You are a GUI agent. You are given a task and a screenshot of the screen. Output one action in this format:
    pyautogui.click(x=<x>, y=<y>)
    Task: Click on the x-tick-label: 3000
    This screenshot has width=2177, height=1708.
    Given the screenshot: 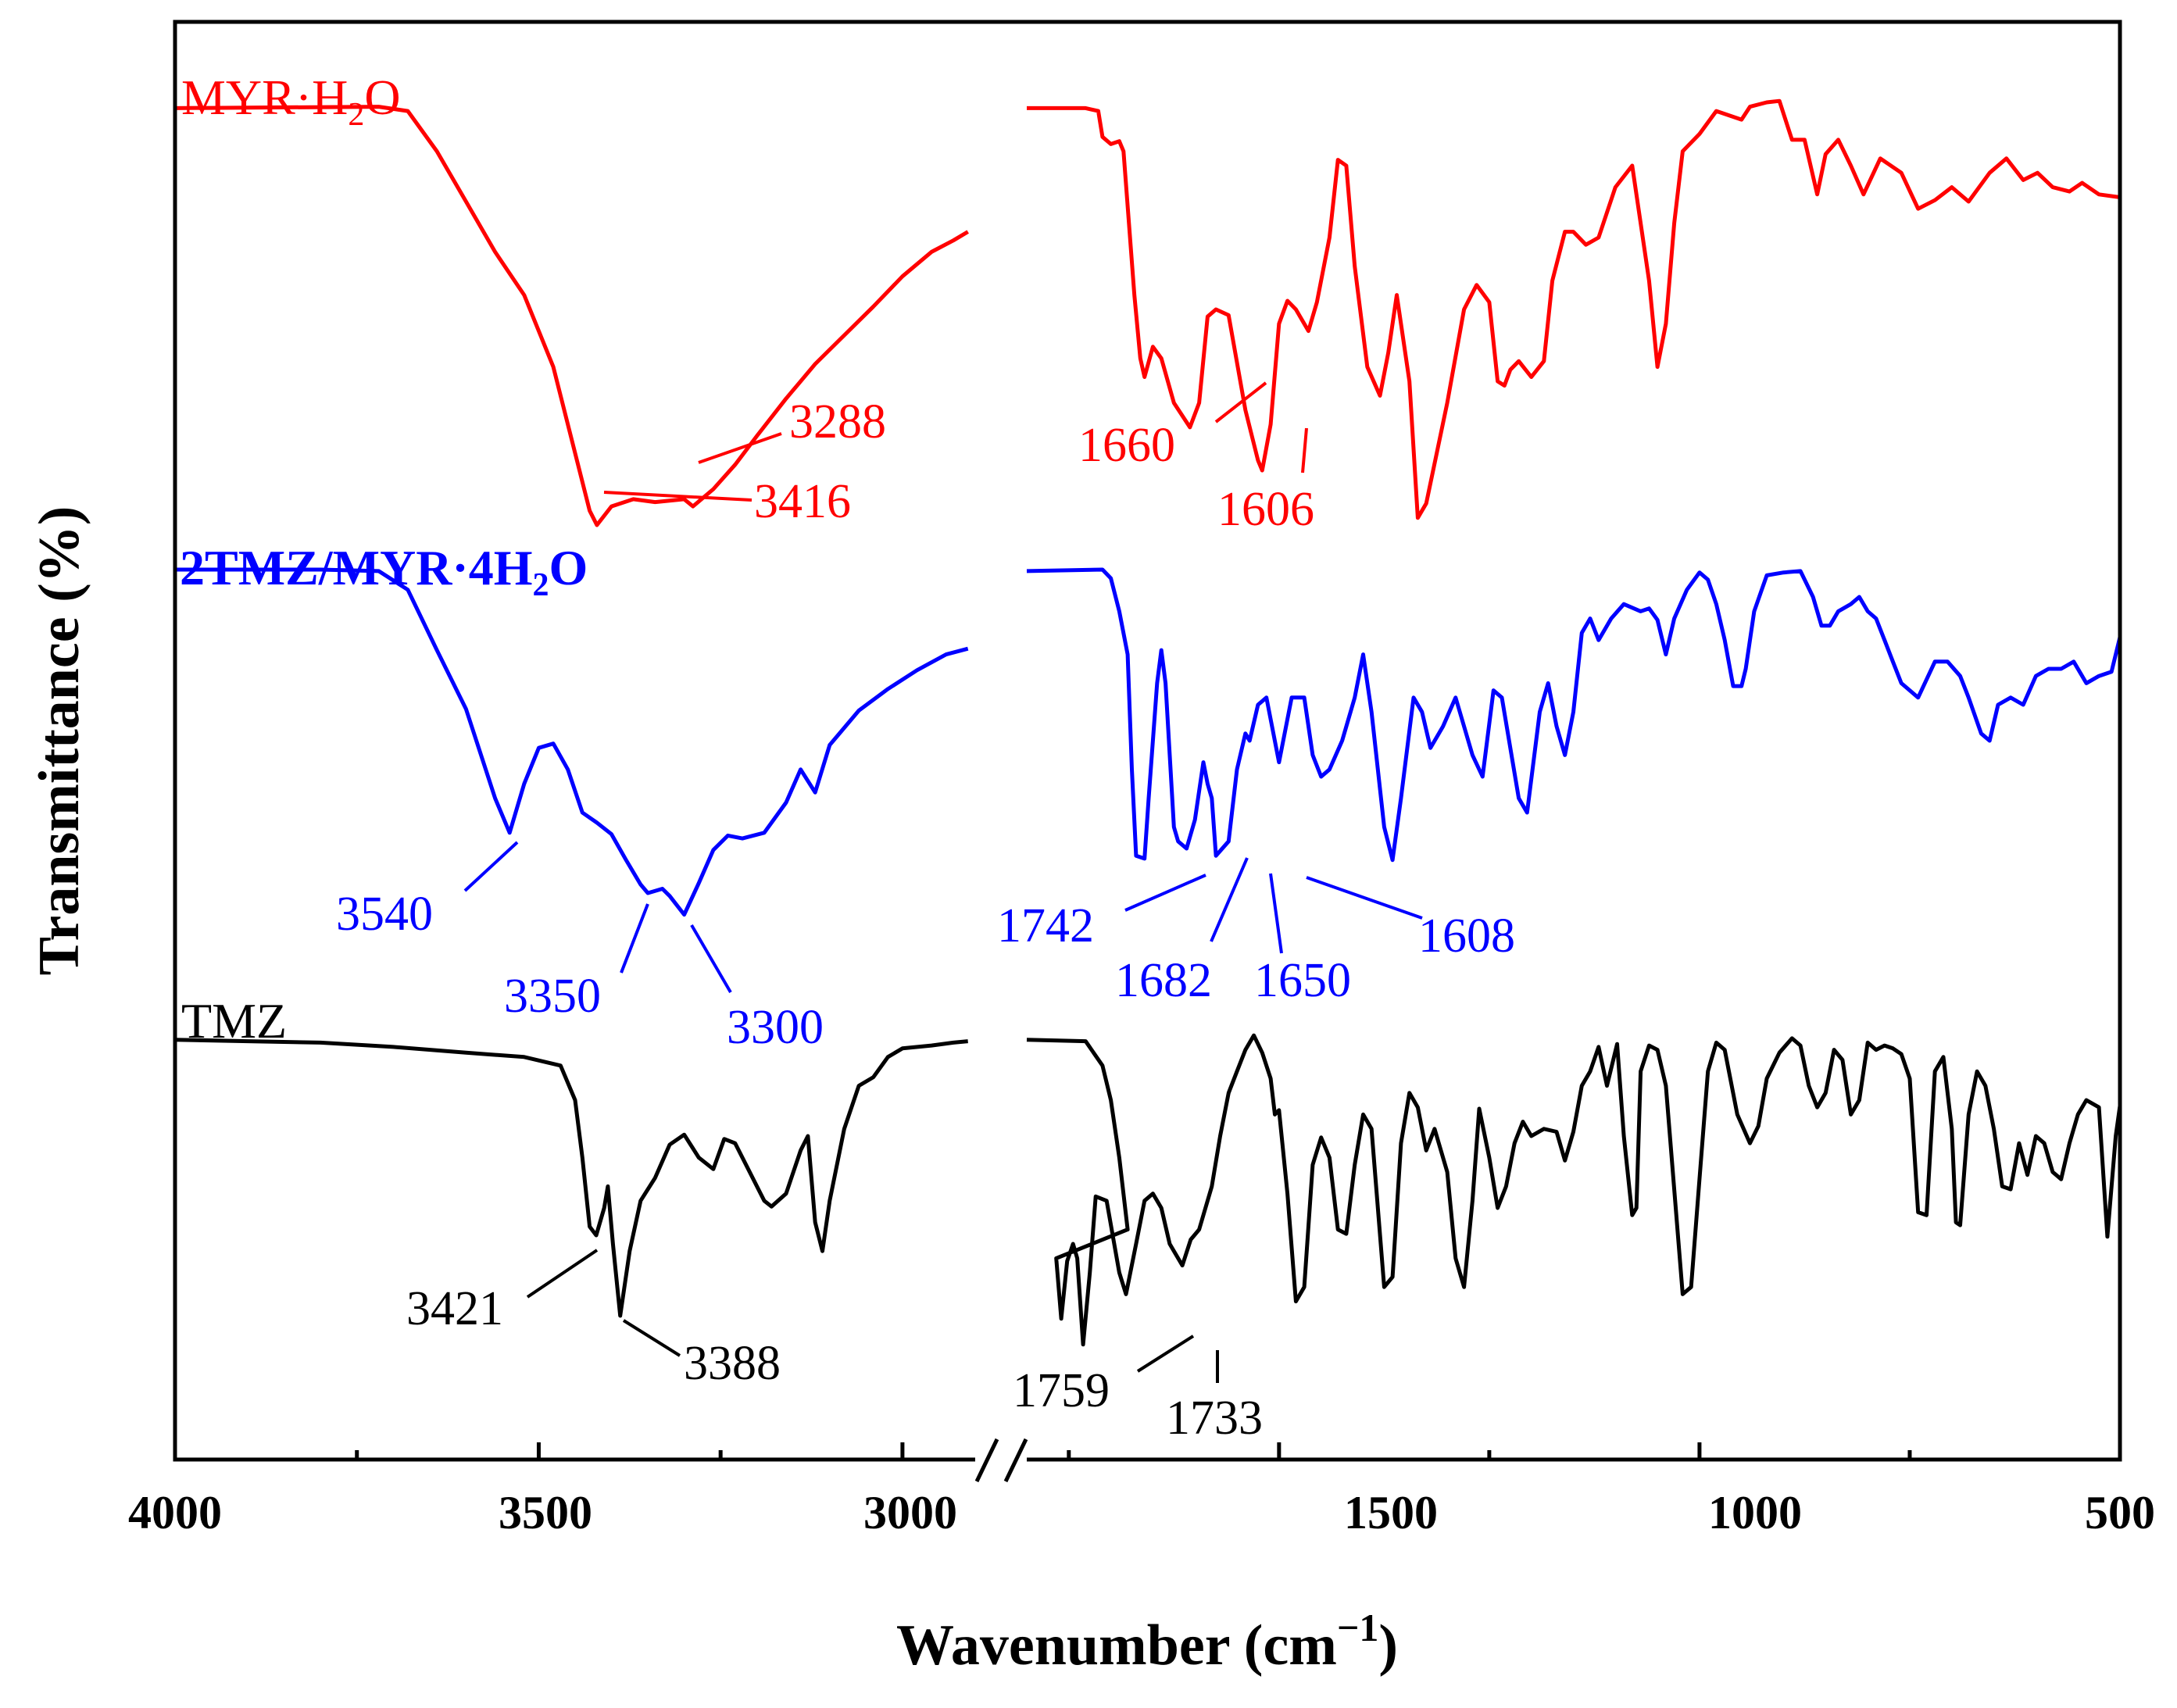 What is the action you would take?
    pyautogui.click(x=910, y=1512)
    